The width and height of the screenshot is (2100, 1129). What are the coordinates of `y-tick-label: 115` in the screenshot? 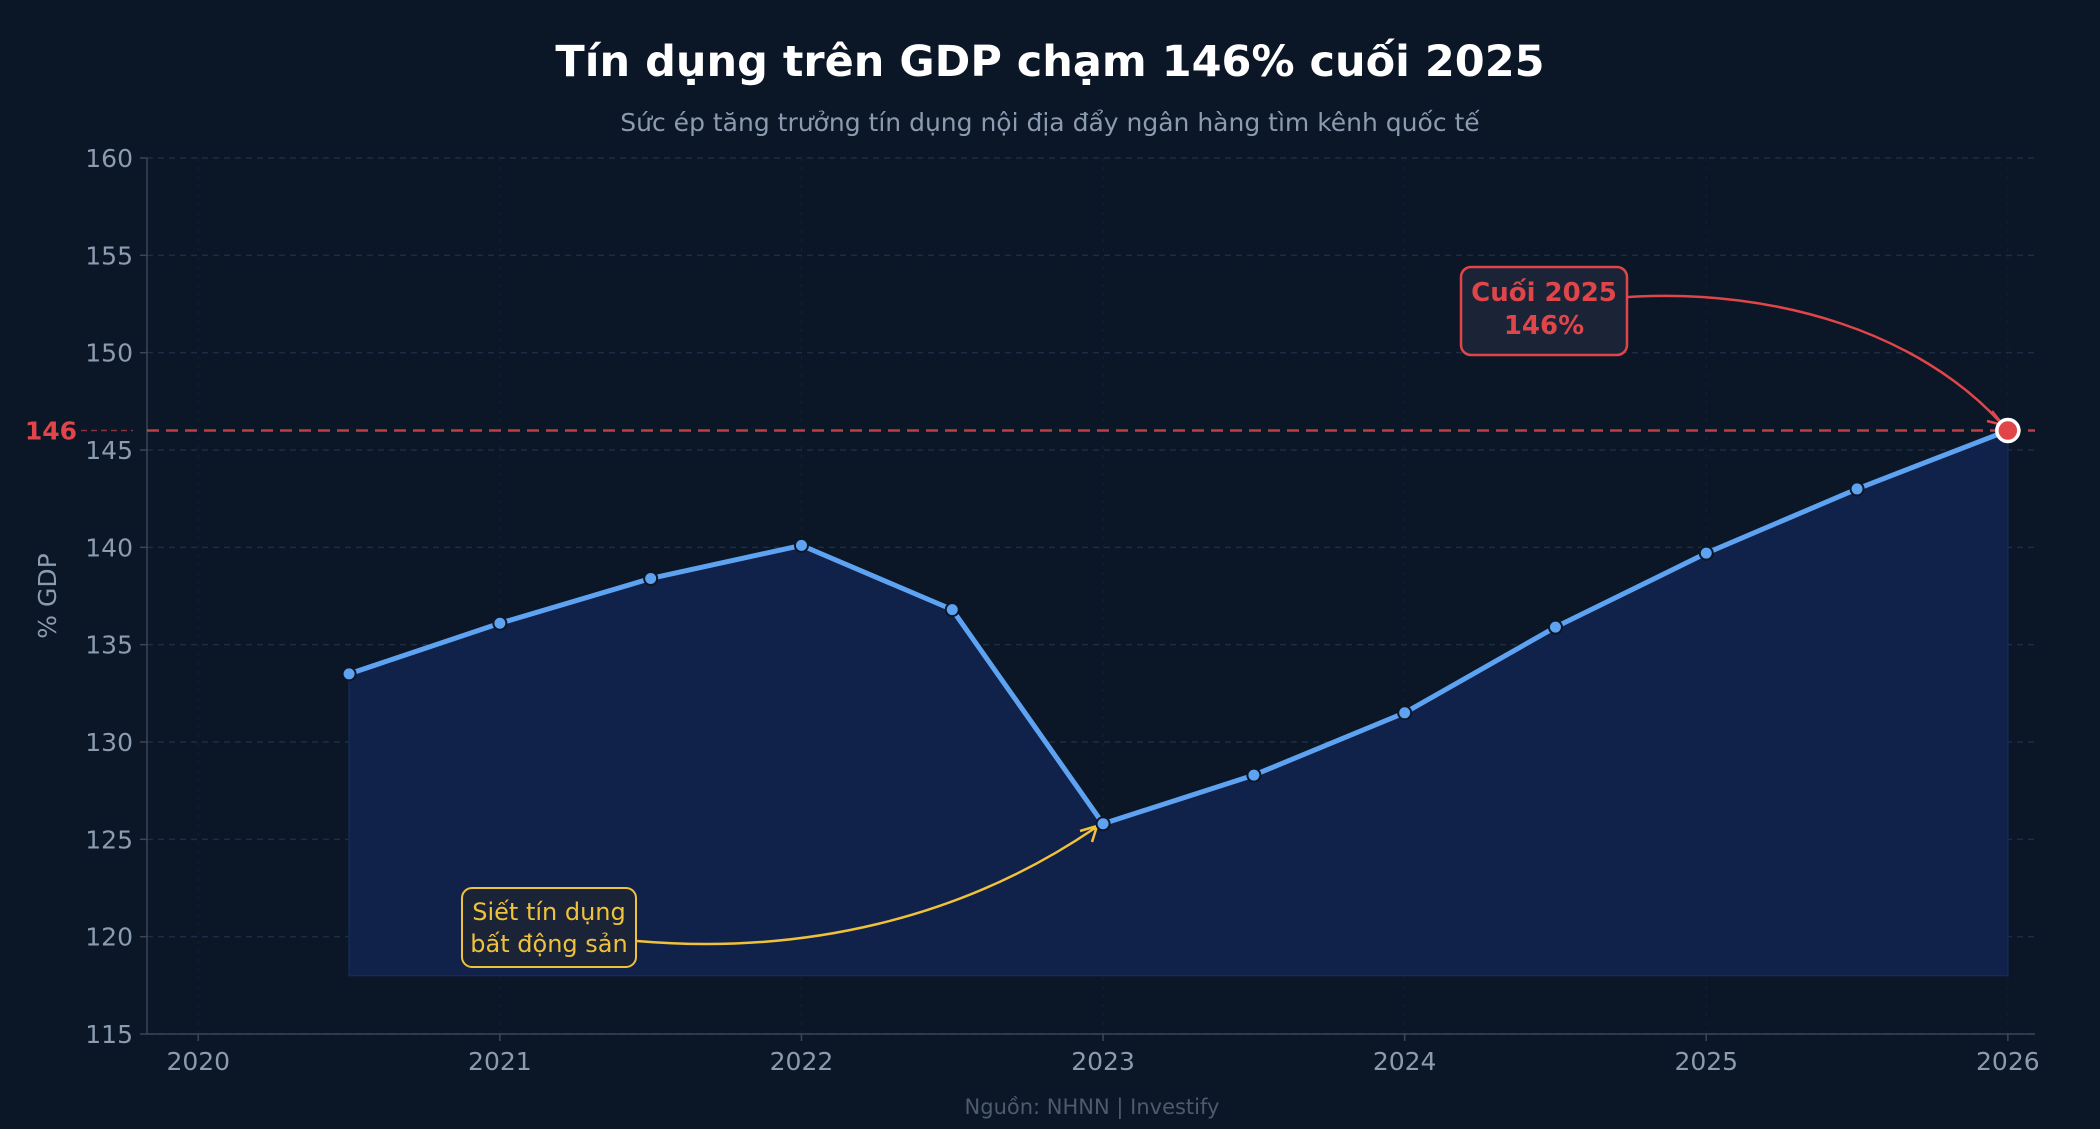 It's located at (109, 1034).